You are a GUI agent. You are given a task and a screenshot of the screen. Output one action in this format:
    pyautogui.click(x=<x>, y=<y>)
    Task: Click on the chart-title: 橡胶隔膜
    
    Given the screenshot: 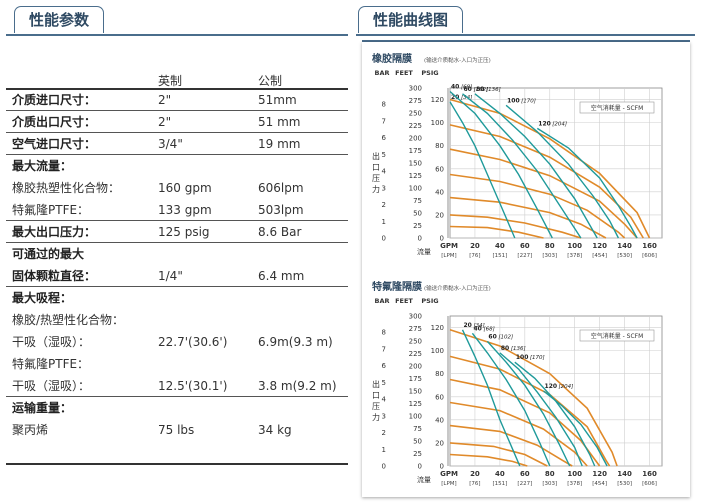 What is the action you would take?
    pyautogui.click(x=392, y=58)
    